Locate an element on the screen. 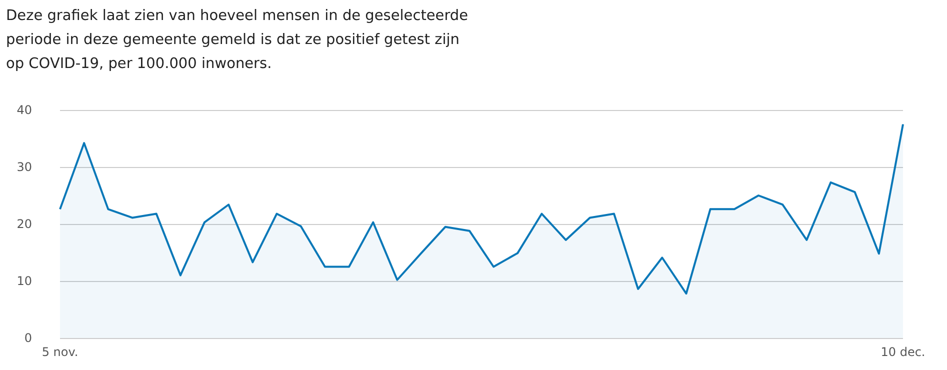 This screenshot has height=370, width=947. y-tick-label: 40 is located at coordinates (24, 110).